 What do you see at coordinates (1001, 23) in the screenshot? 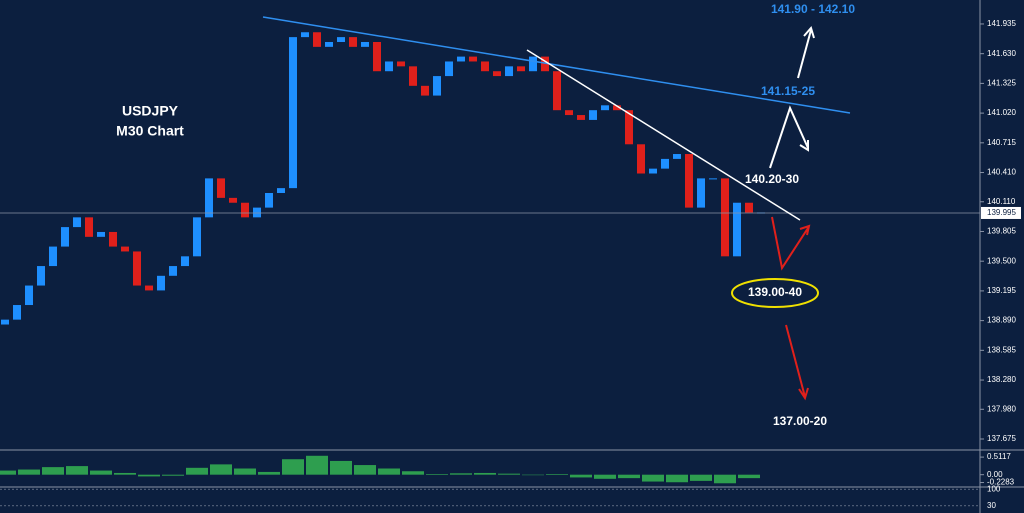
I see `y-tick-label: 141.935` at bounding box center [1001, 23].